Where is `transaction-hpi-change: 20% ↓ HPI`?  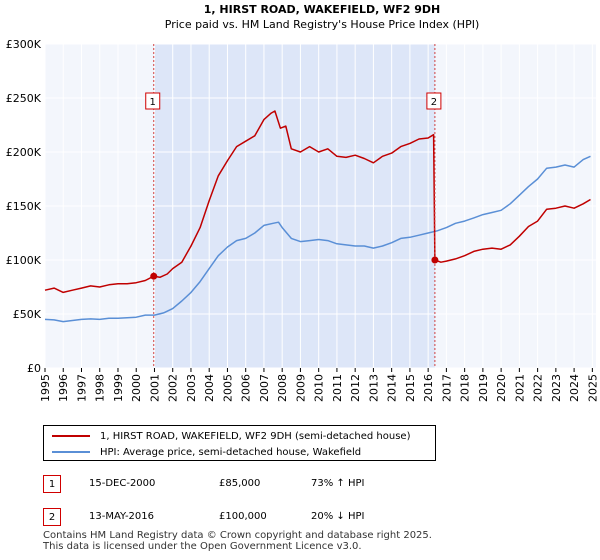 transaction-hpi-change: 20% ↓ HPI is located at coordinates (338, 516).